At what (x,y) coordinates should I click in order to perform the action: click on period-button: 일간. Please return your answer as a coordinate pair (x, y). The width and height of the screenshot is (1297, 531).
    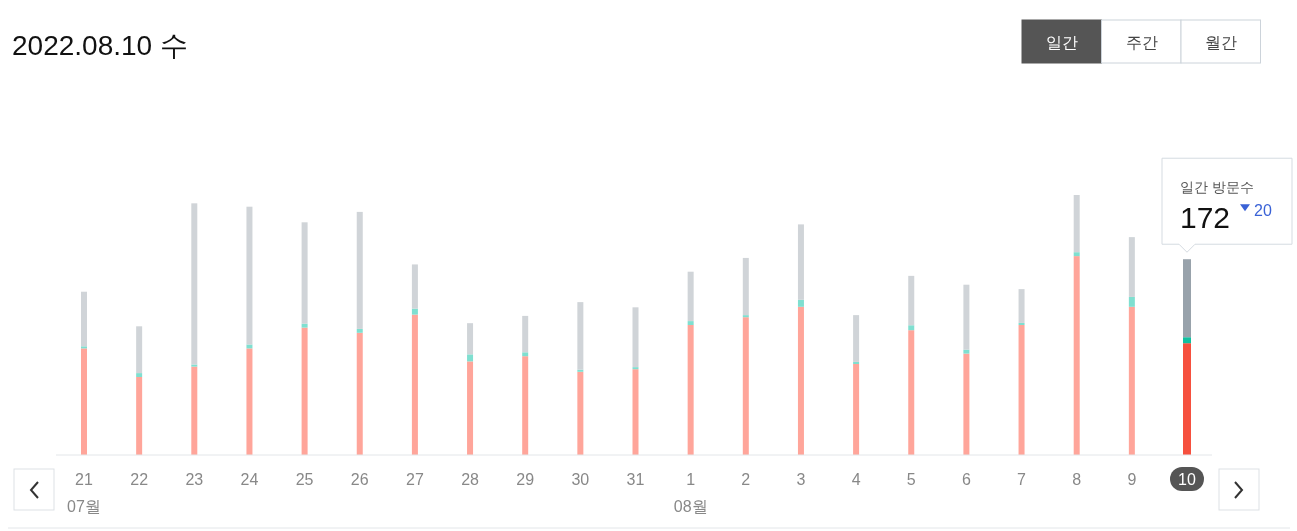
    Looking at the image, I should click on (1061, 41).